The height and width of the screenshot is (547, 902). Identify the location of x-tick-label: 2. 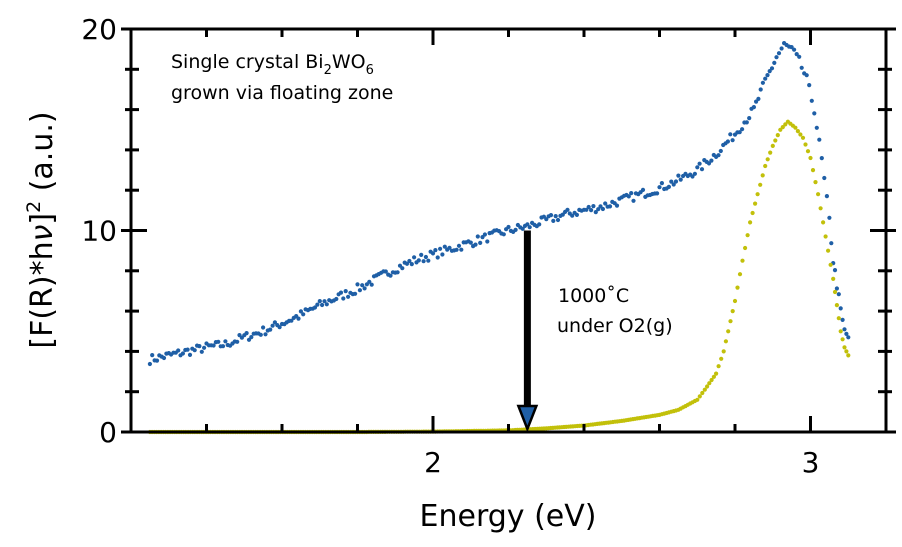
(433, 462).